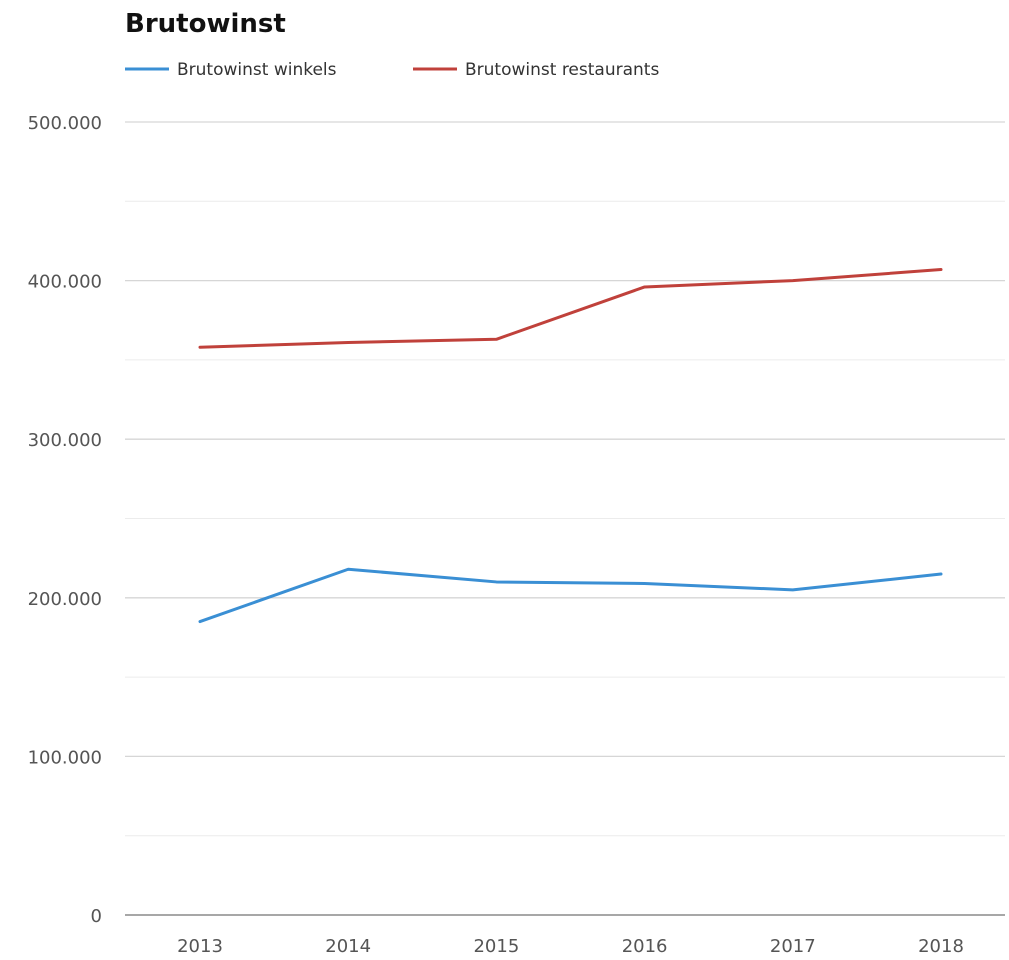 This screenshot has width=1009, height=960. Describe the element at coordinates (65, 757) in the screenshot. I see `y-tick-label: 100.000` at that location.